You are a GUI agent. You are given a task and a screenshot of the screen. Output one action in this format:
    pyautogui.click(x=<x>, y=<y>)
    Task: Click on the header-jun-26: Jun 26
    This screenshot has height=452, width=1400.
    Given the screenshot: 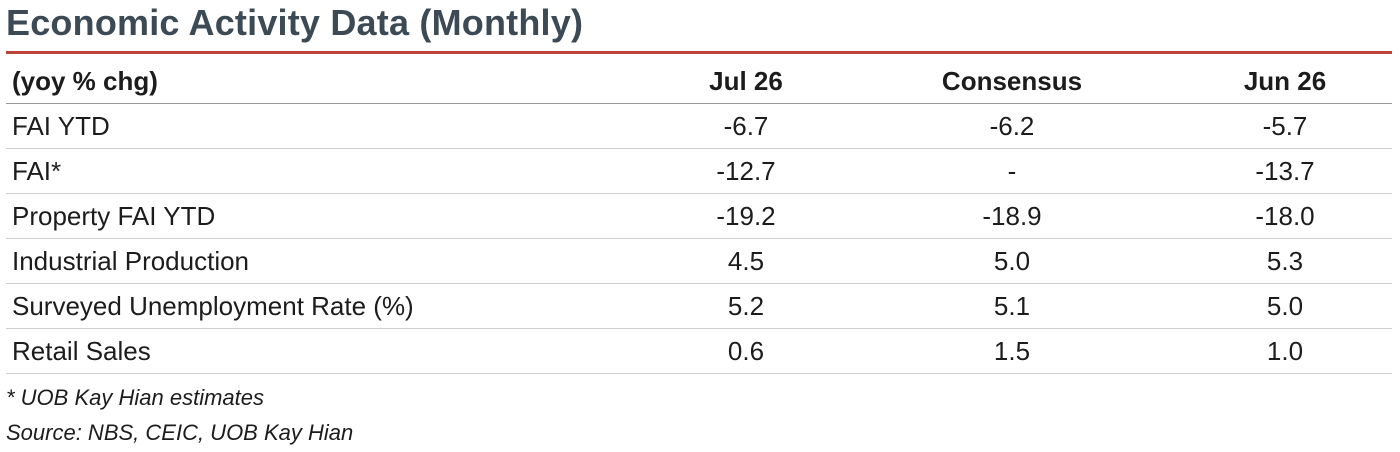 What is the action you would take?
    pyautogui.click(x=1285, y=82)
    